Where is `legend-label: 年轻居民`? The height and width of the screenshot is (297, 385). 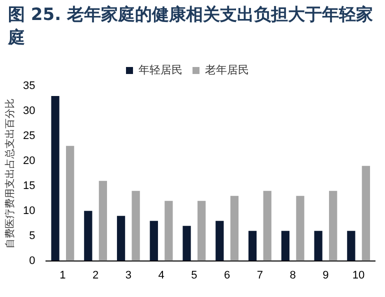 legend-label: 年轻居民 is located at coordinates (160, 69).